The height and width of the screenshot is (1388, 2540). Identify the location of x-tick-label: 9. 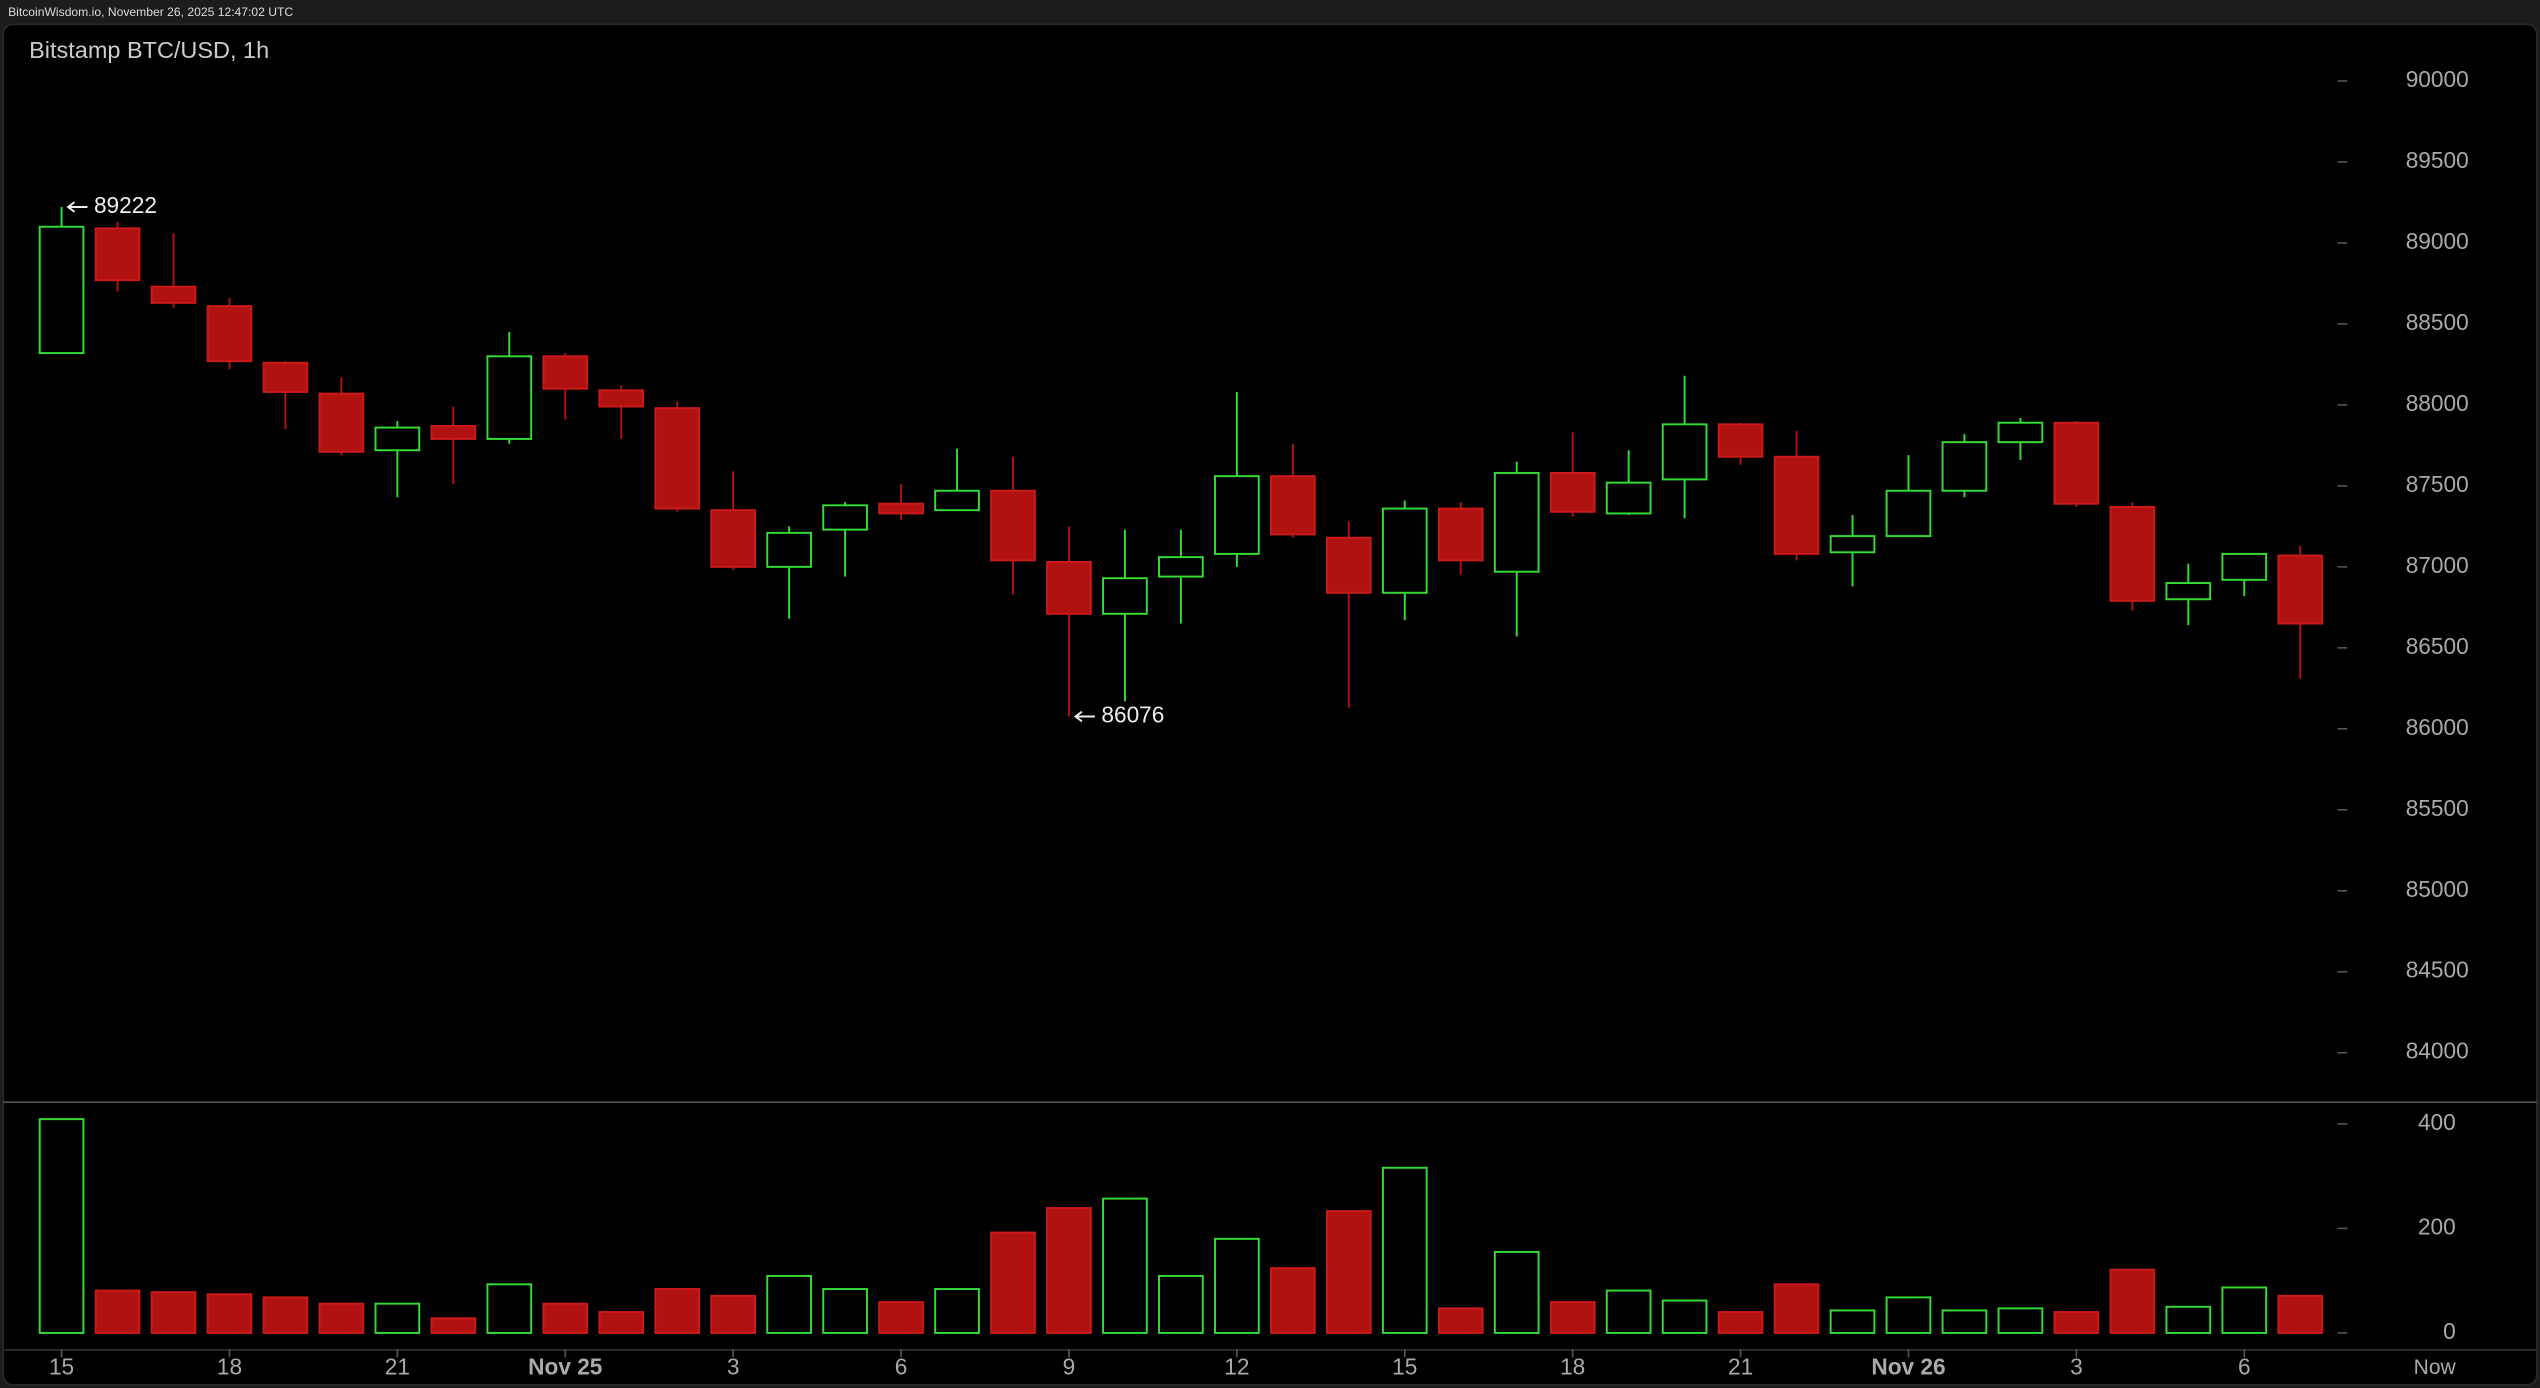
(1069, 1367).